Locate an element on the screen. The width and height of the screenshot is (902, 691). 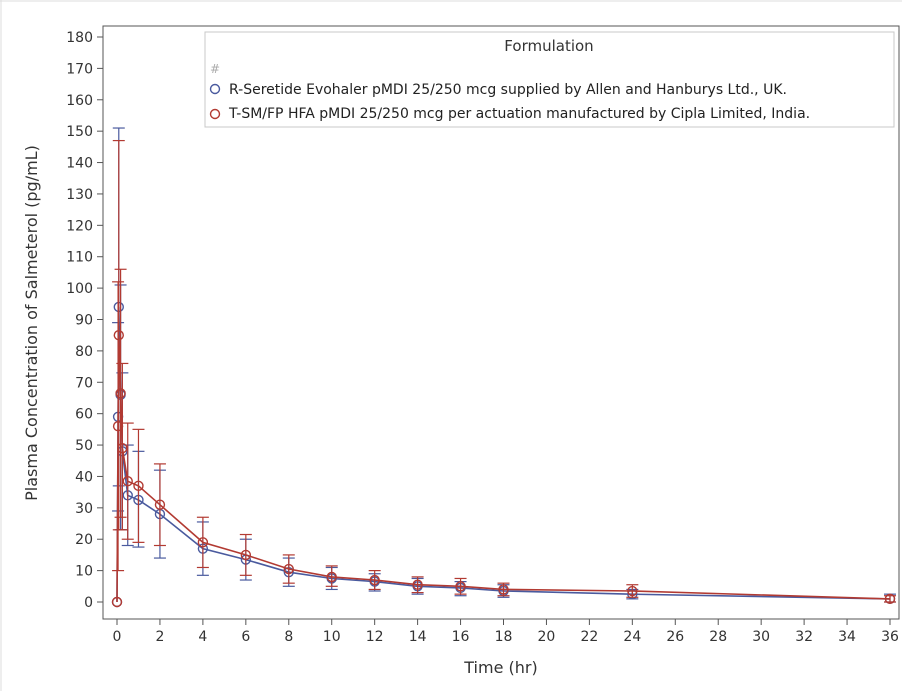
x-tick-label: 32 is located at coordinates (804, 637).